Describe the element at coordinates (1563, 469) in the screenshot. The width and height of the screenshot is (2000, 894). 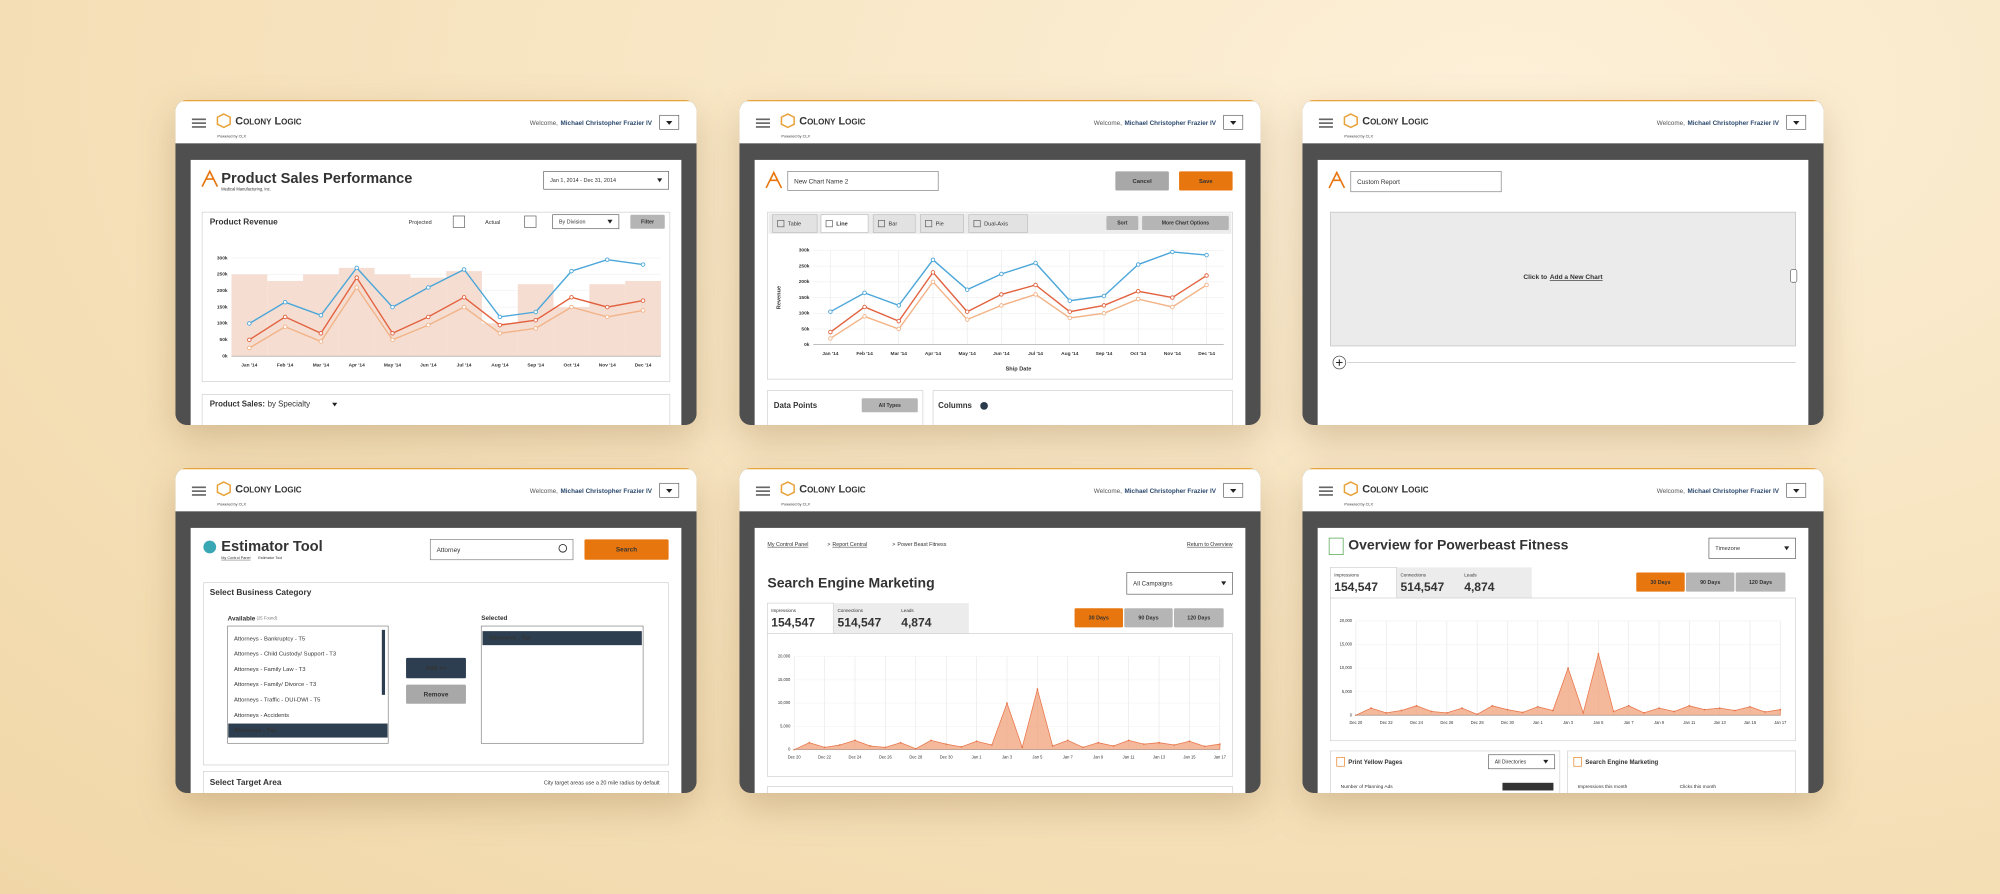
I see `header-accent` at that location.